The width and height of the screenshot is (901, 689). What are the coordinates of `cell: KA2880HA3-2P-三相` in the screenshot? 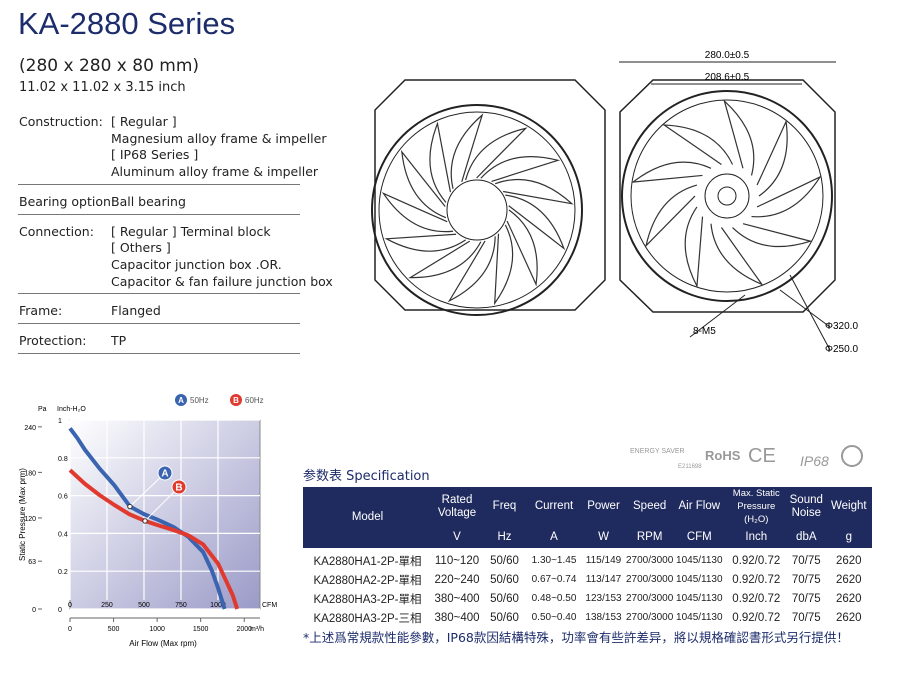 It's located at (367, 618).